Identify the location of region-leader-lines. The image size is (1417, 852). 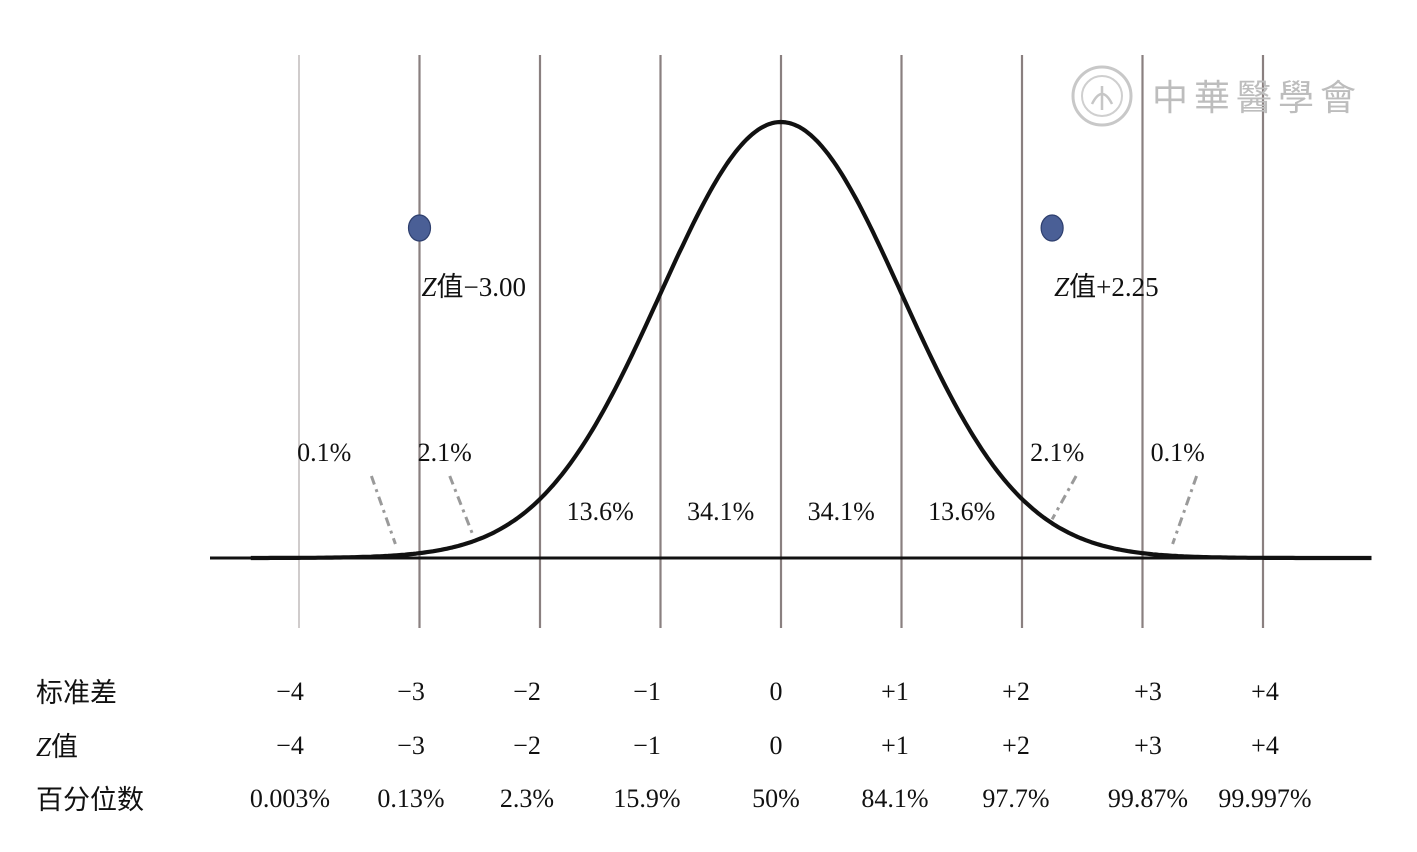
(784, 510).